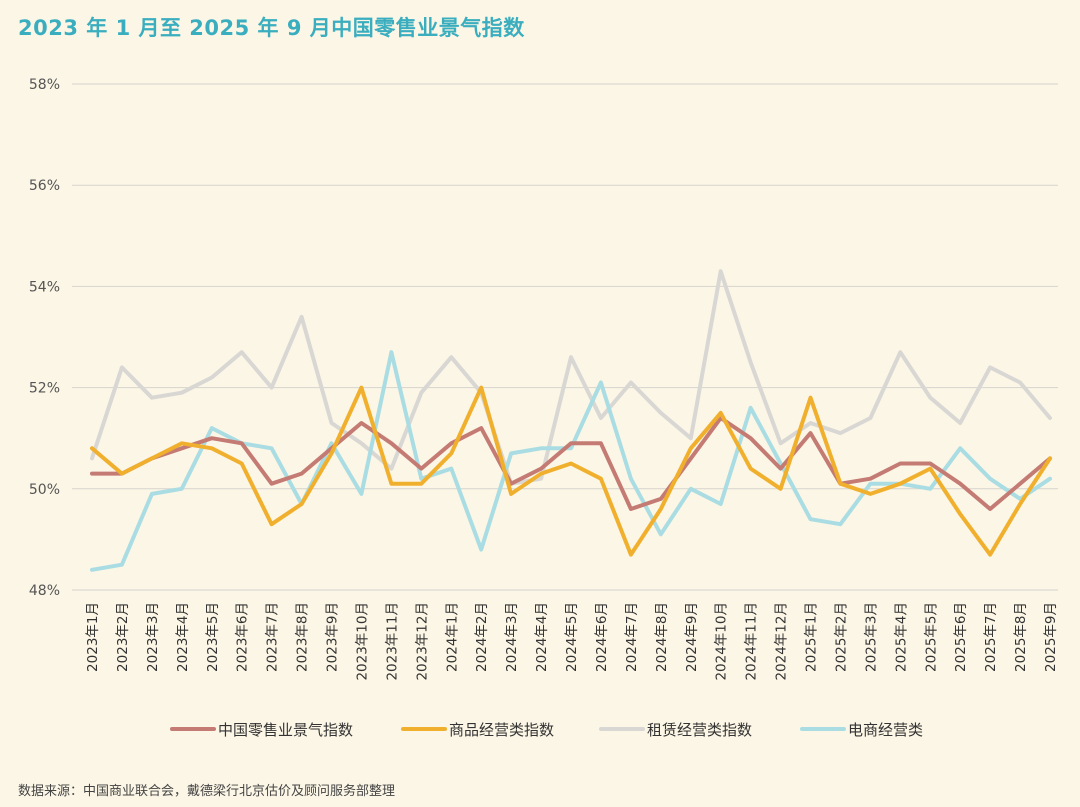  What do you see at coordinates (602, 637) in the screenshot?
I see `x-tick-label: 2024年6月` at bounding box center [602, 637].